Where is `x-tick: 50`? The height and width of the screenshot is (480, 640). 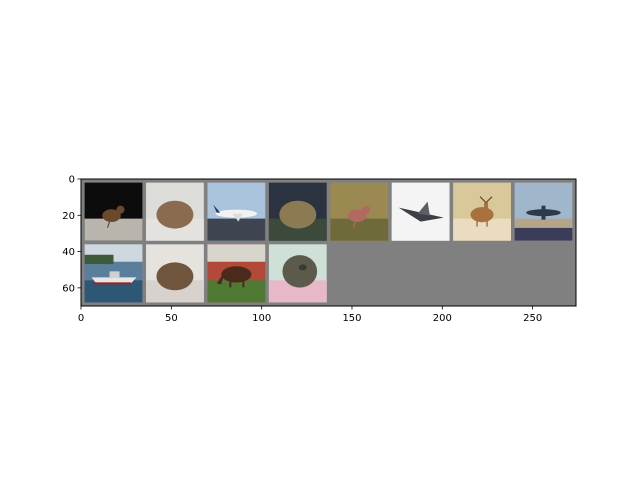
x-tick: 50 is located at coordinates (171, 315).